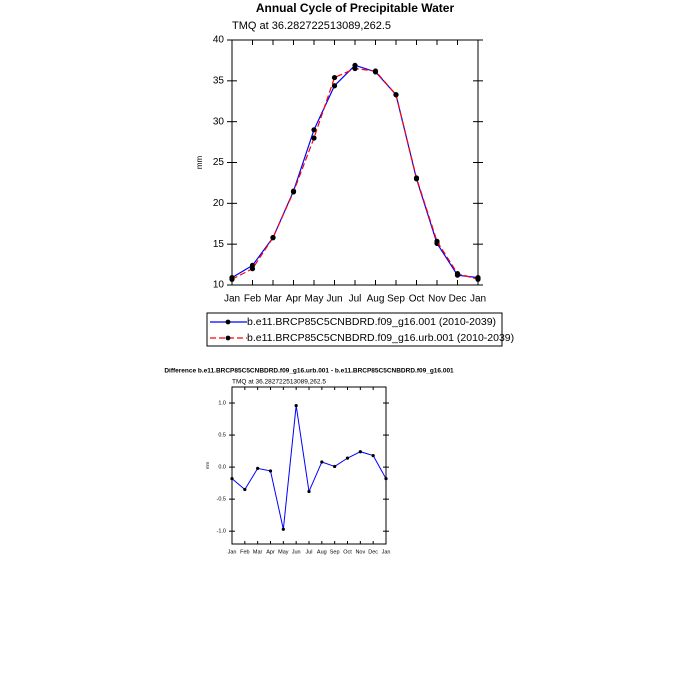  Describe the element at coordinates (219, 40) in the screenshot. I see `y-tick-label: 40` at that location.